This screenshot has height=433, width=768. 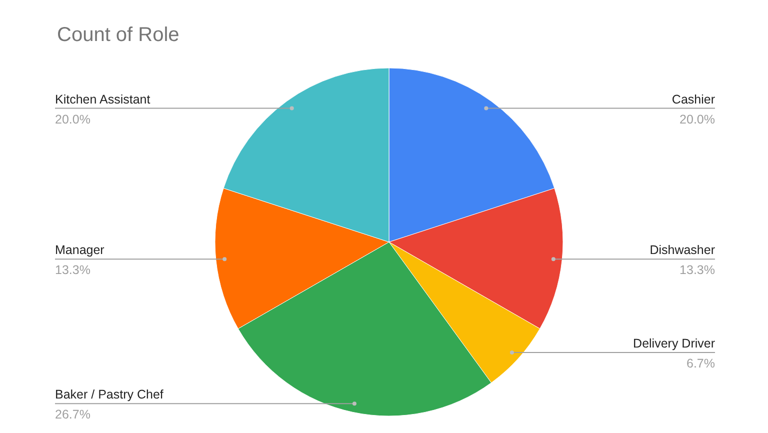 What do you see at coordinates (682, 250) in the screenshot?
I see `slice-label: Dishwasher` at bounding box center [682, 250].